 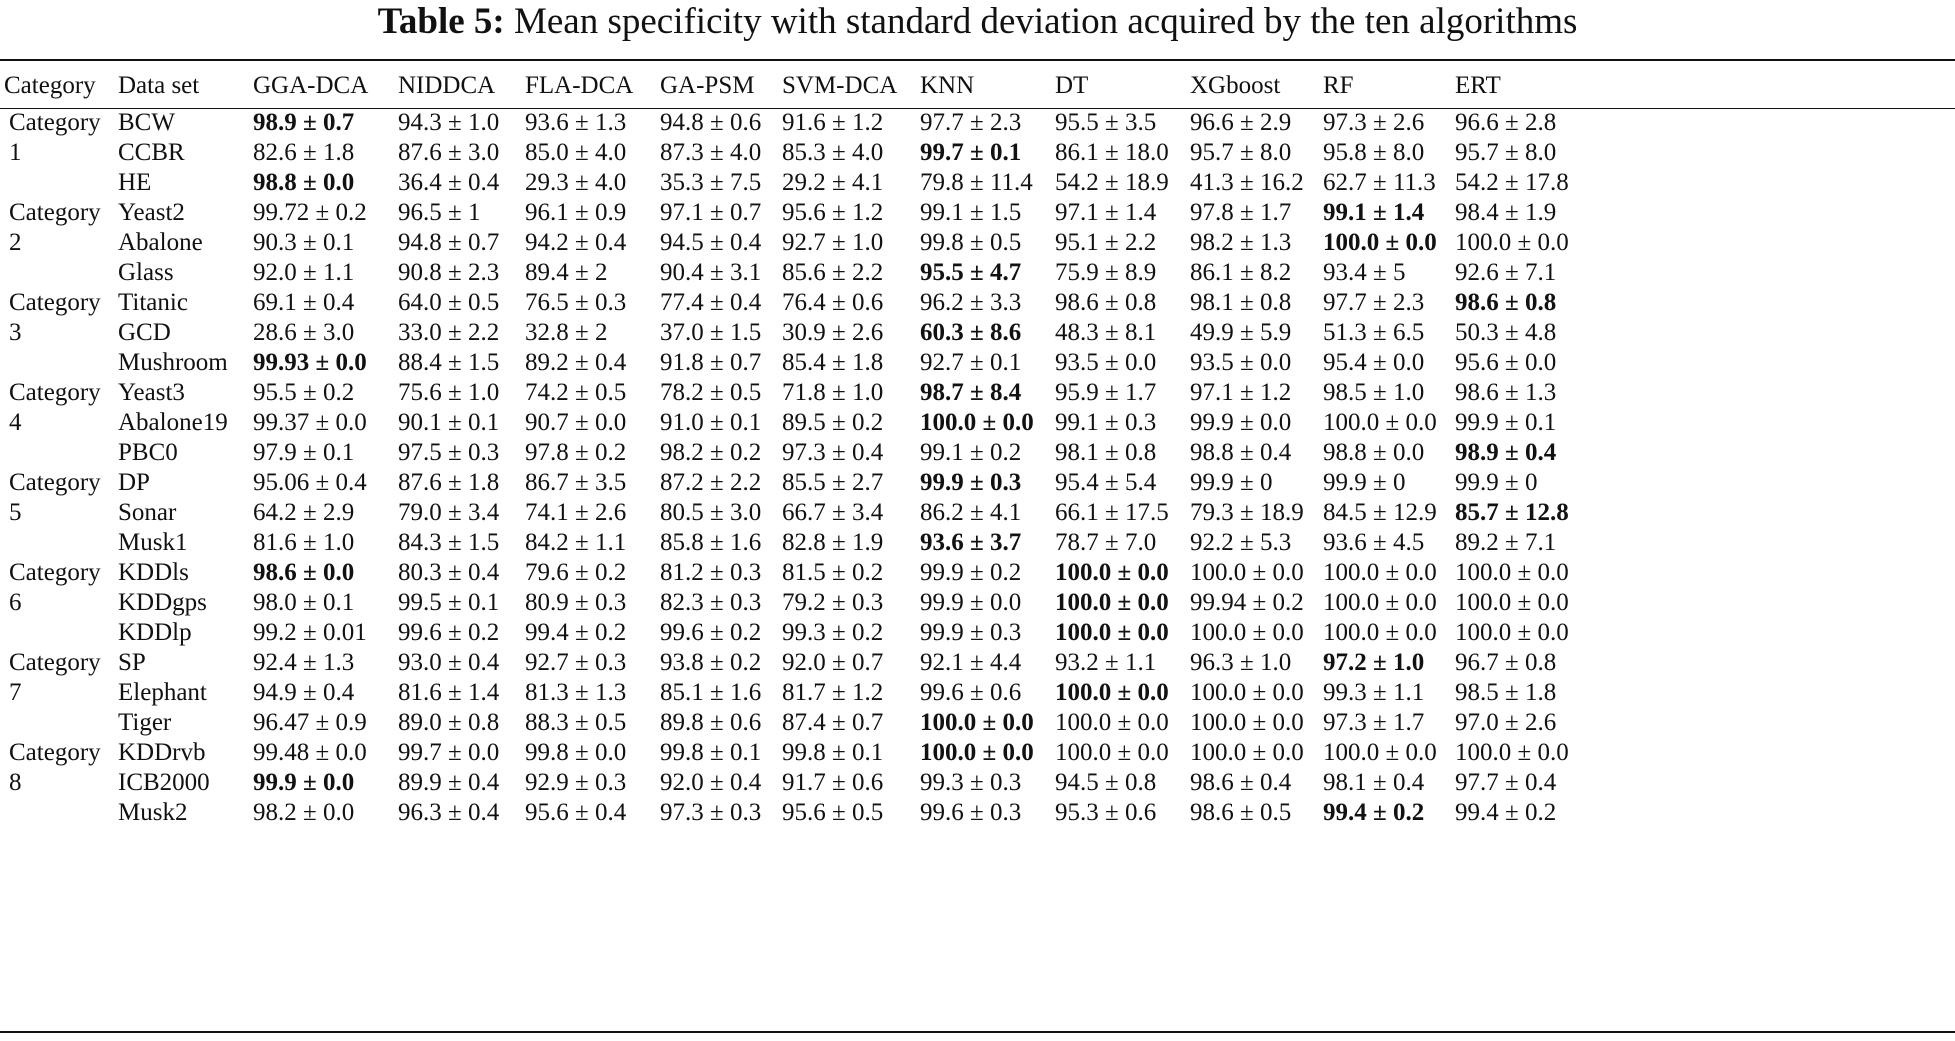 What do you see at coordinates (135, 182) in the screenshot?
I see `dataset-name: HE` at bounding box center [135, 182].